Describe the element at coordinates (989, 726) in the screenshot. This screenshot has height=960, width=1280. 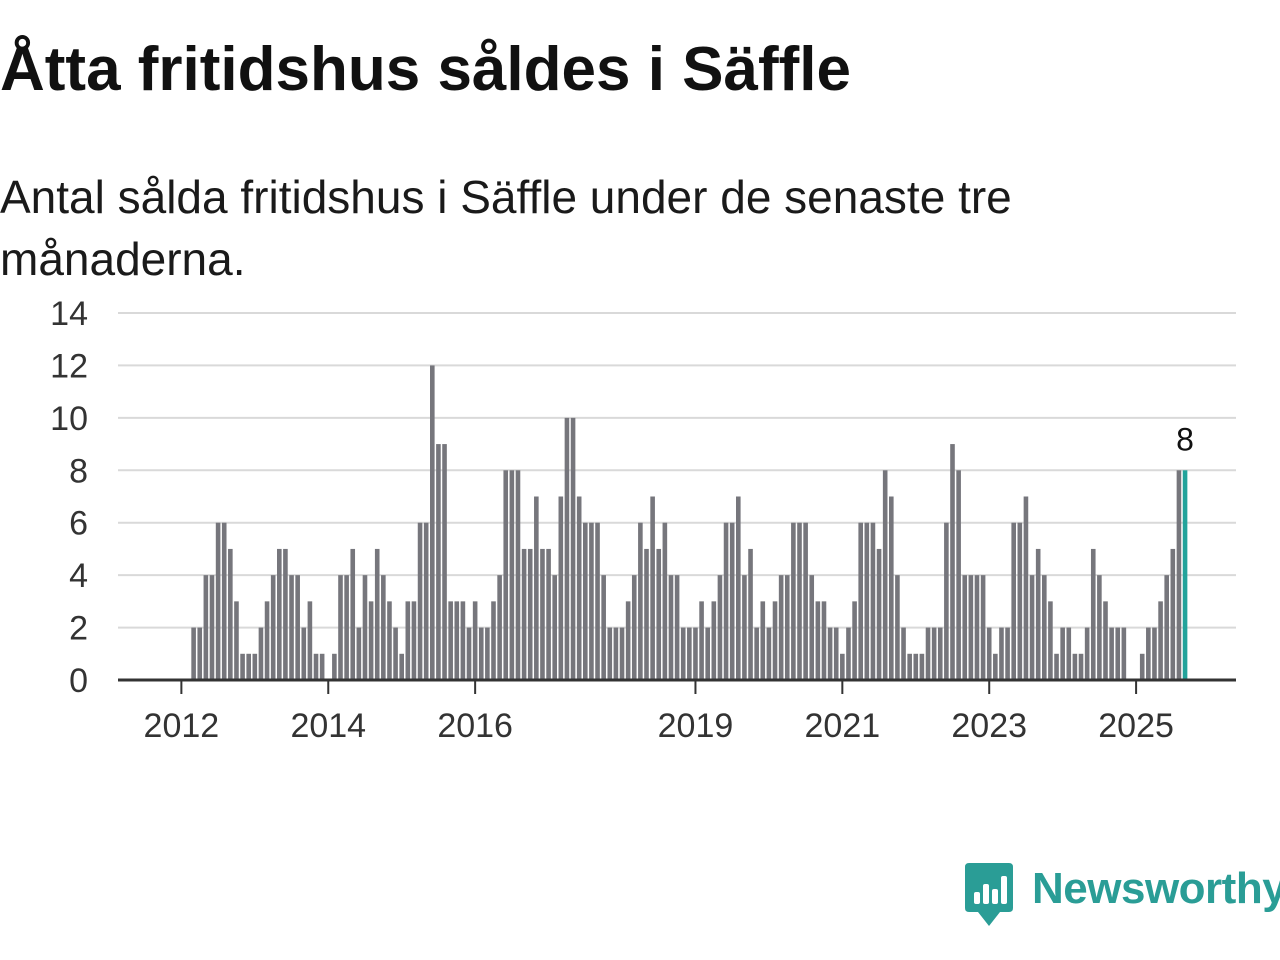
I see `x-tick-label: 2023` at that location.